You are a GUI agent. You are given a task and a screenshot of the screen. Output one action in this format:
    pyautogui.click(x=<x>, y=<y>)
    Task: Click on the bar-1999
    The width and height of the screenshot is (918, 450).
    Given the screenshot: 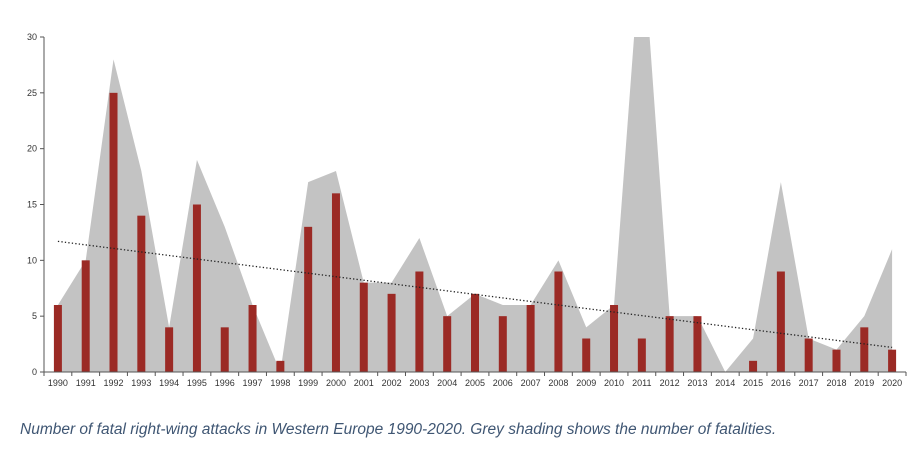 What is the action you would take?
    pyautogui.click(x=308, y=299)
    